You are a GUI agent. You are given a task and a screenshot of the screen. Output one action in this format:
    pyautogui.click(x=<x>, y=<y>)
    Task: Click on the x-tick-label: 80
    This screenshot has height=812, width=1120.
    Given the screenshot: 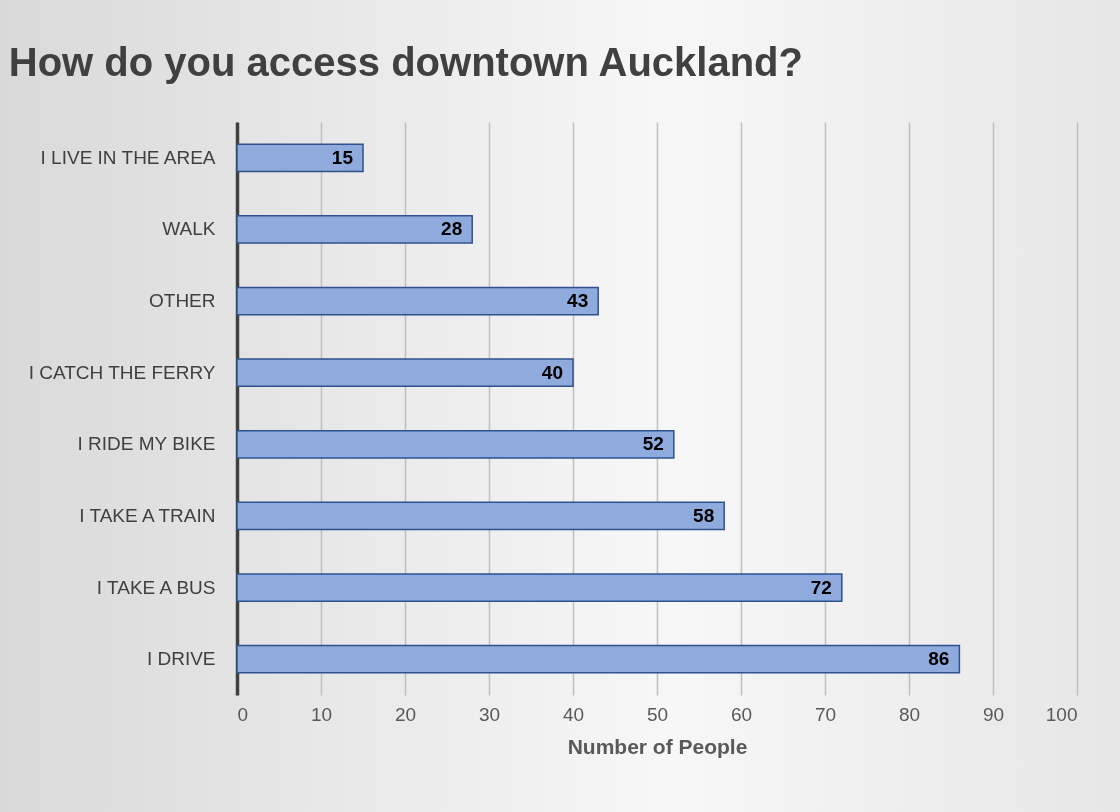 What is the action you would take?
    pyautogui.click(x=909, y=714)
    